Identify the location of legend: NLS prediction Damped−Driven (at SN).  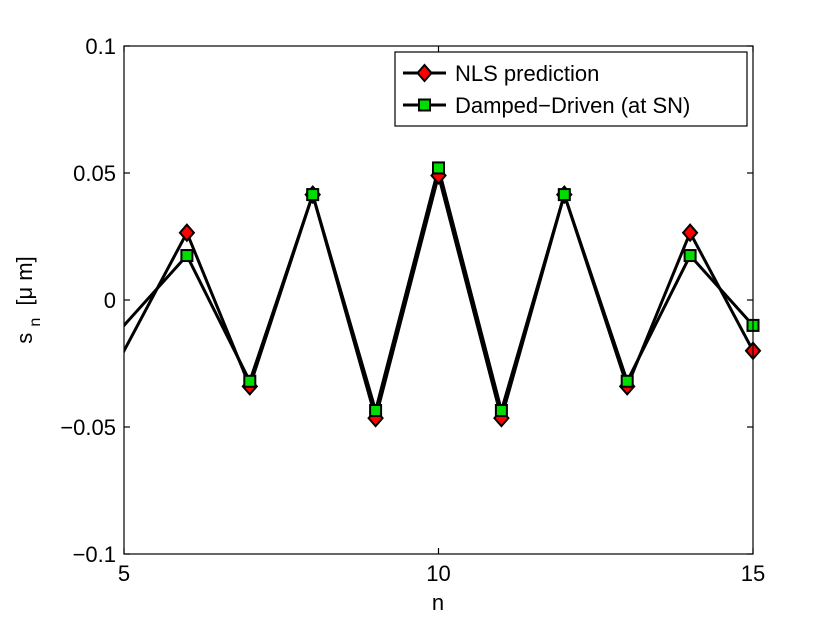
(571, 89).